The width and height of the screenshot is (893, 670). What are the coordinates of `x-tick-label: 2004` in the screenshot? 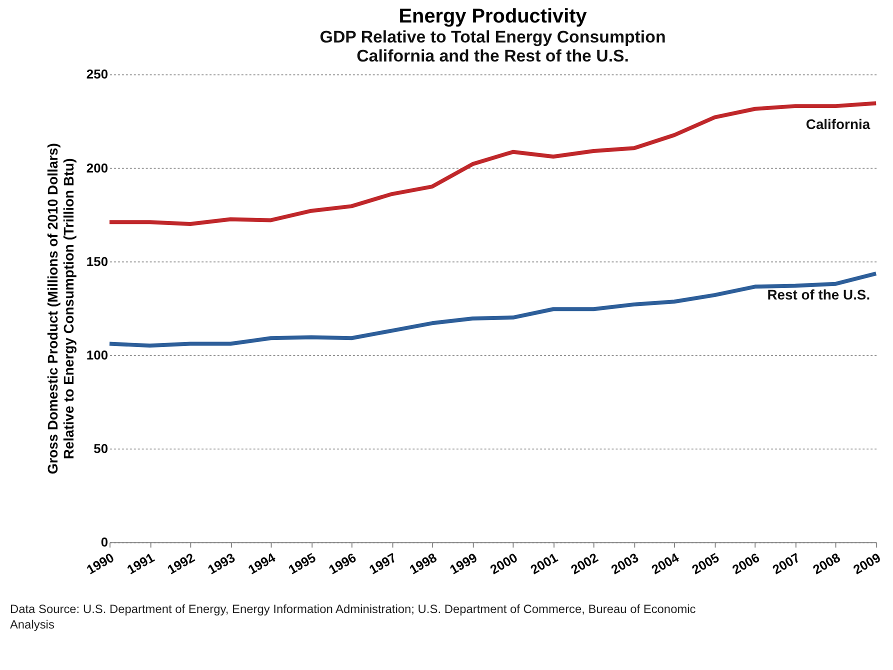 It's located at (665, 563).